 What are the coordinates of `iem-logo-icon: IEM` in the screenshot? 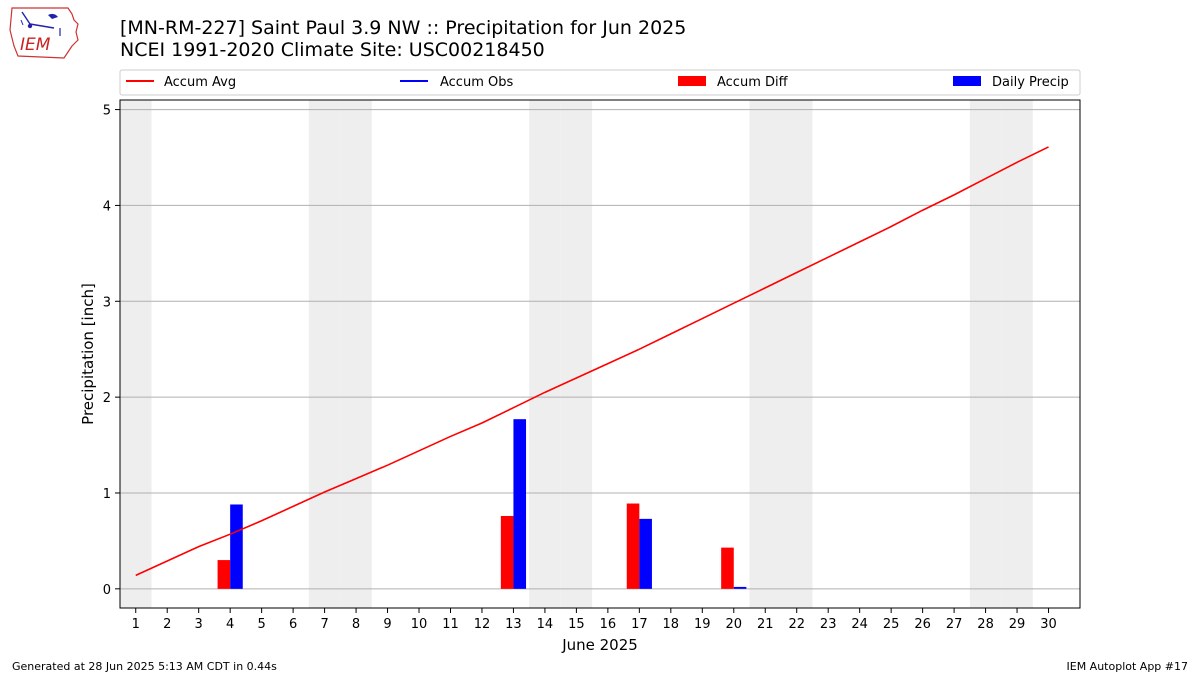 It's located at (45, 35).